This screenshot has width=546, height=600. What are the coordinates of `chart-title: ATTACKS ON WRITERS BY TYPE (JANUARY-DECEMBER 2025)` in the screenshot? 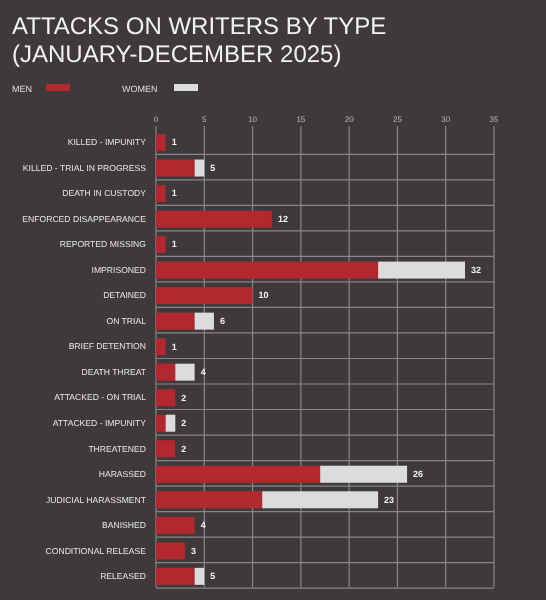 It's located at (199, 40).